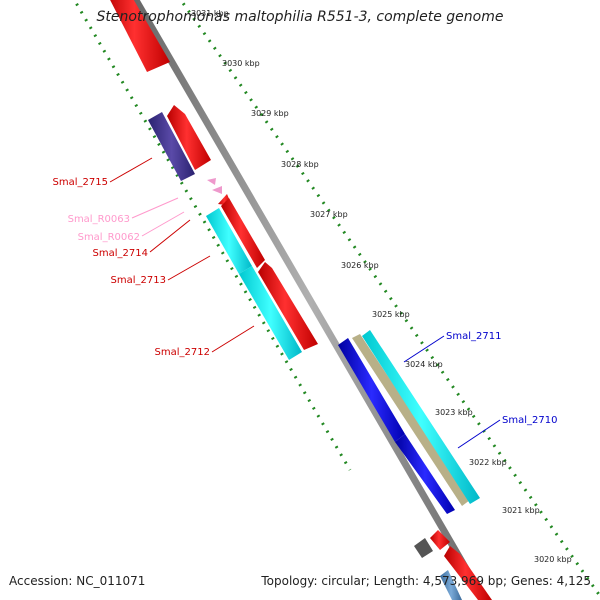  Describe the element at coordinates (163, 224) in the screenshot. I see `leader-smal-r0062` at that location.